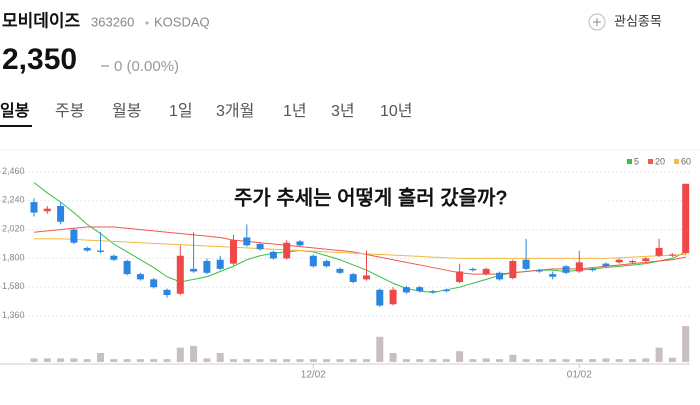 The height and width of the screenshot is (405, 700). I want to click on title-backdrop, so click(419, 199).